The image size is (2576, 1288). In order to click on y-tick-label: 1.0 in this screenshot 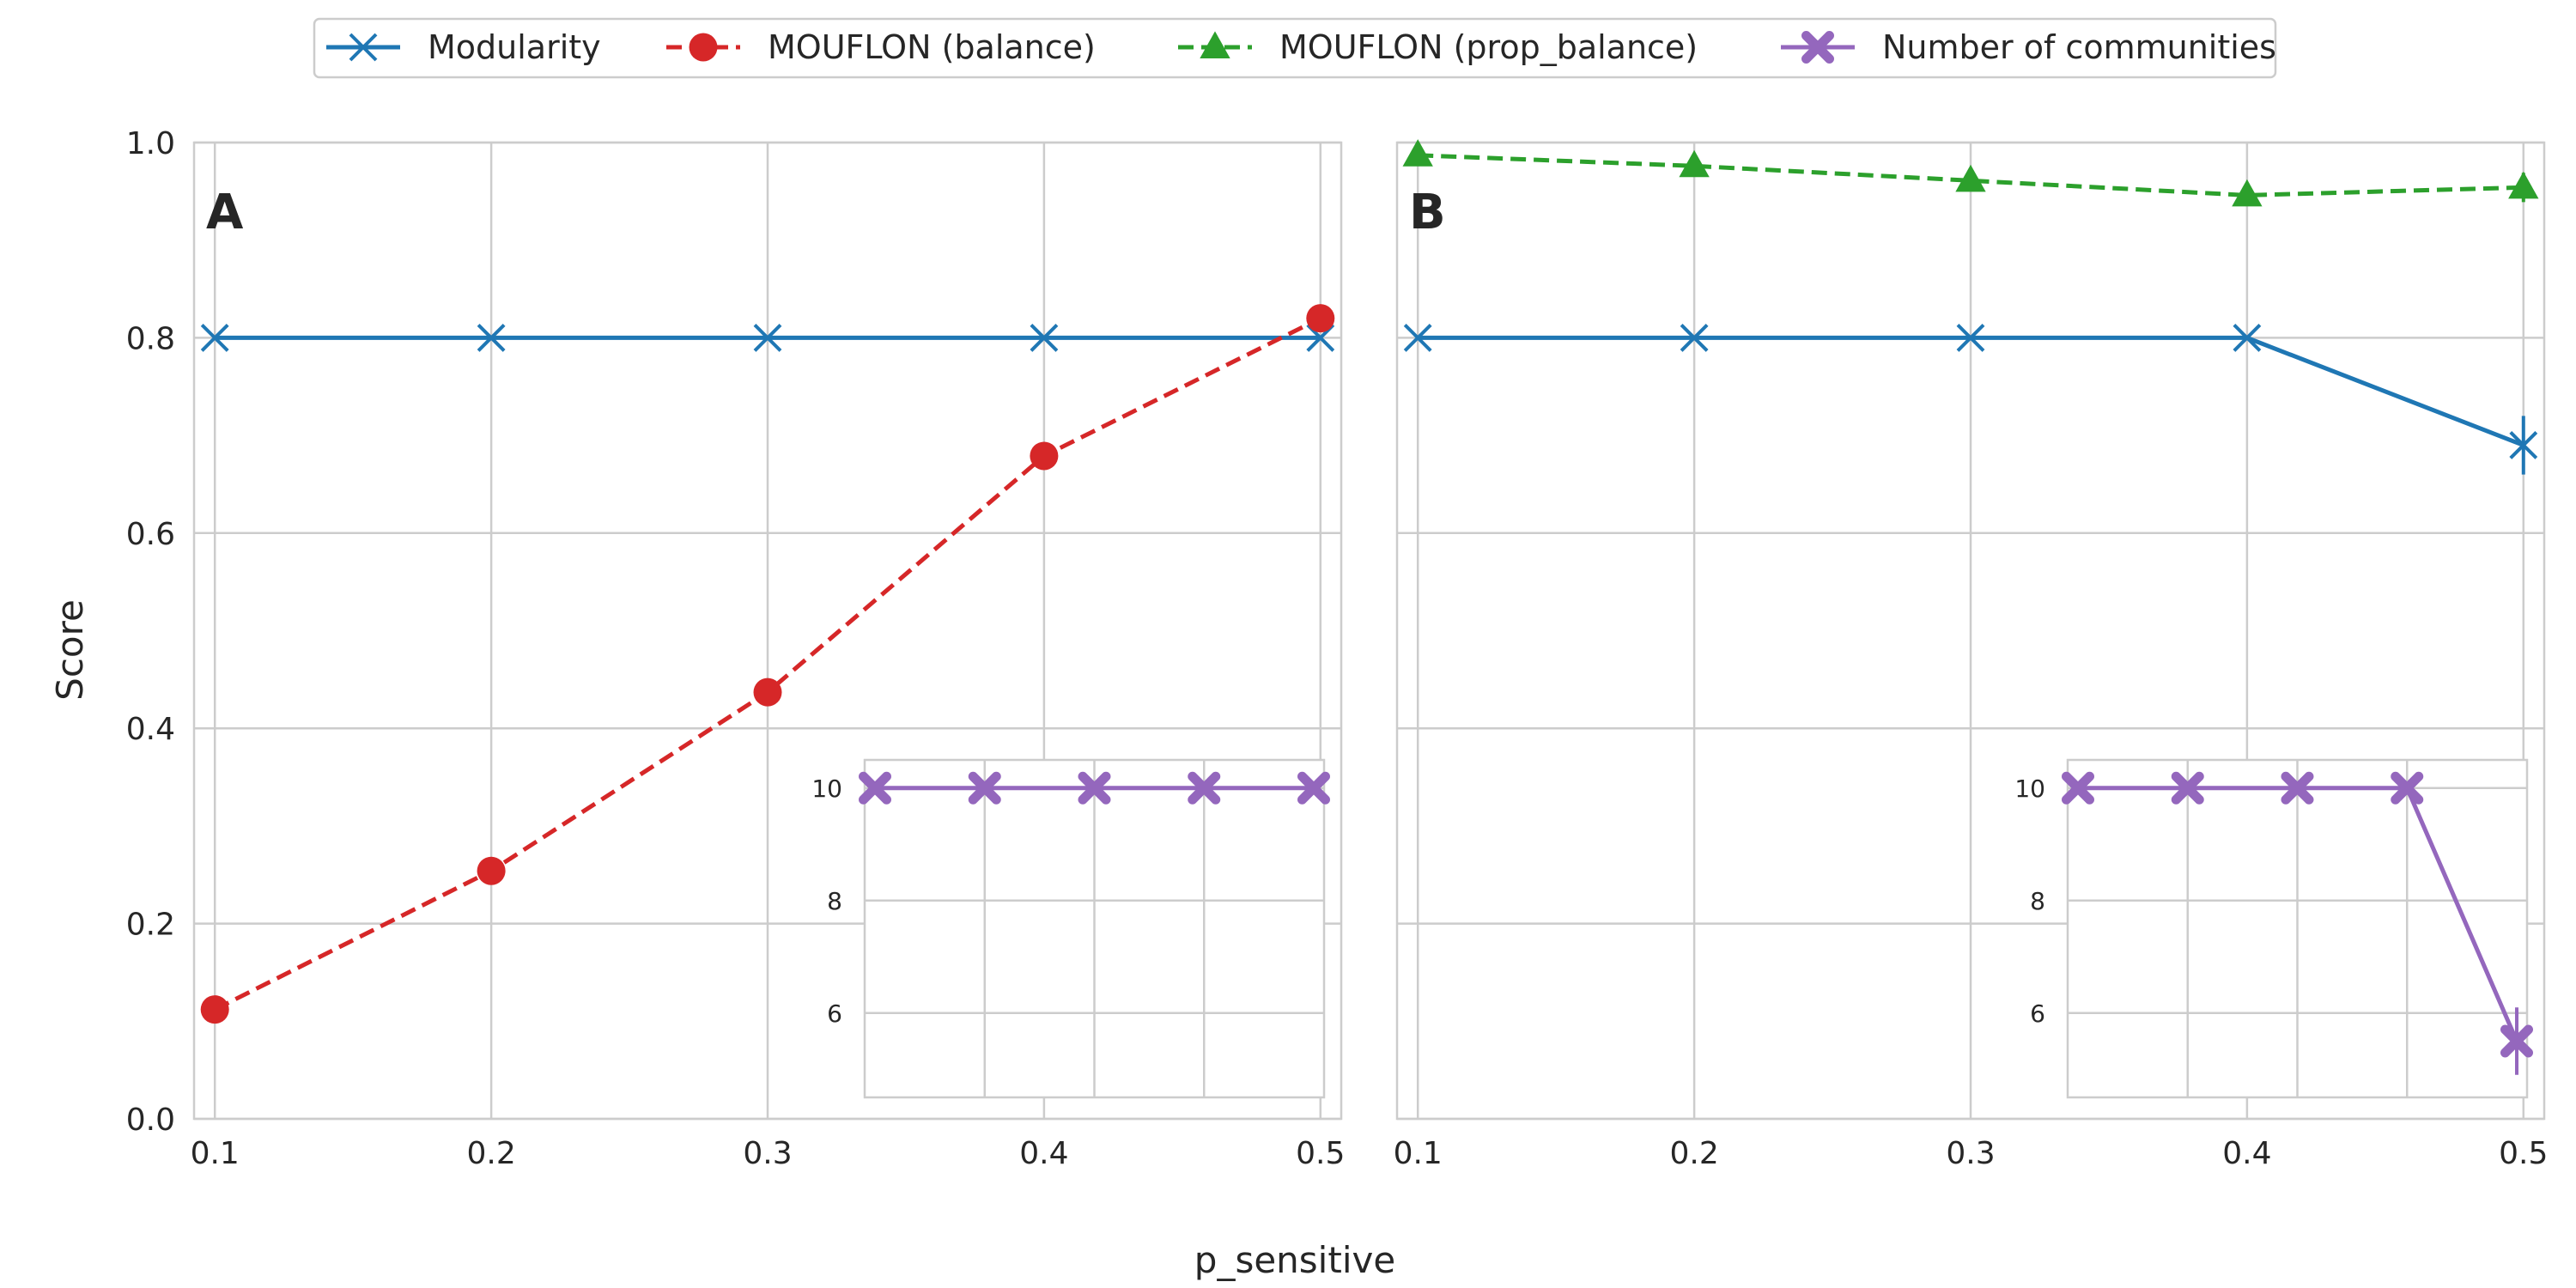, I will do `click(150, 143)`.